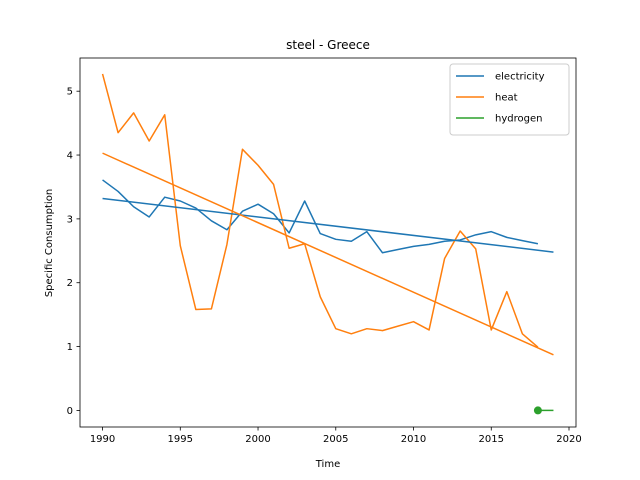 The width and height of the screenshot is (640, 480). What do you see at coordinates (328, 225) in the screenshot?
I see `trend-line-electricity` at bounding box center [328, 225].